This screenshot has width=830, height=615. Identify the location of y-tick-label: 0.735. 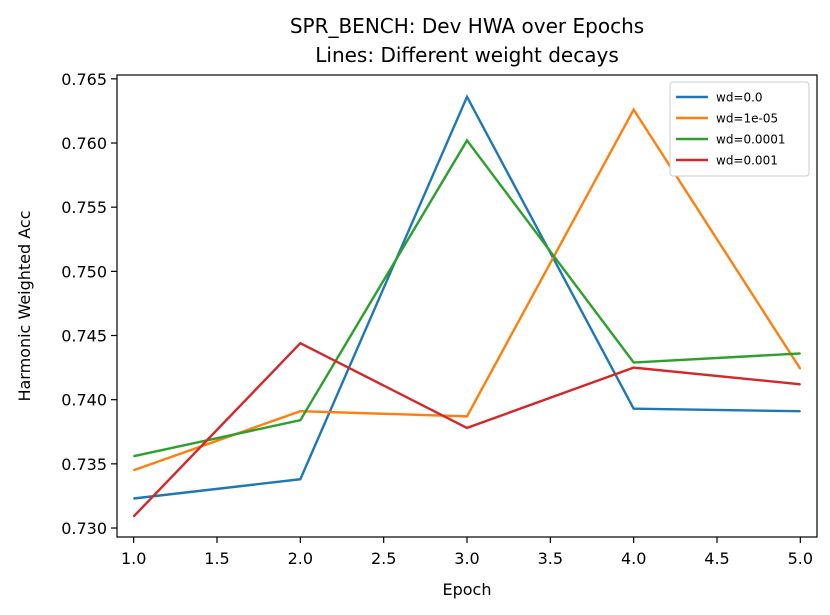
(84, 464).